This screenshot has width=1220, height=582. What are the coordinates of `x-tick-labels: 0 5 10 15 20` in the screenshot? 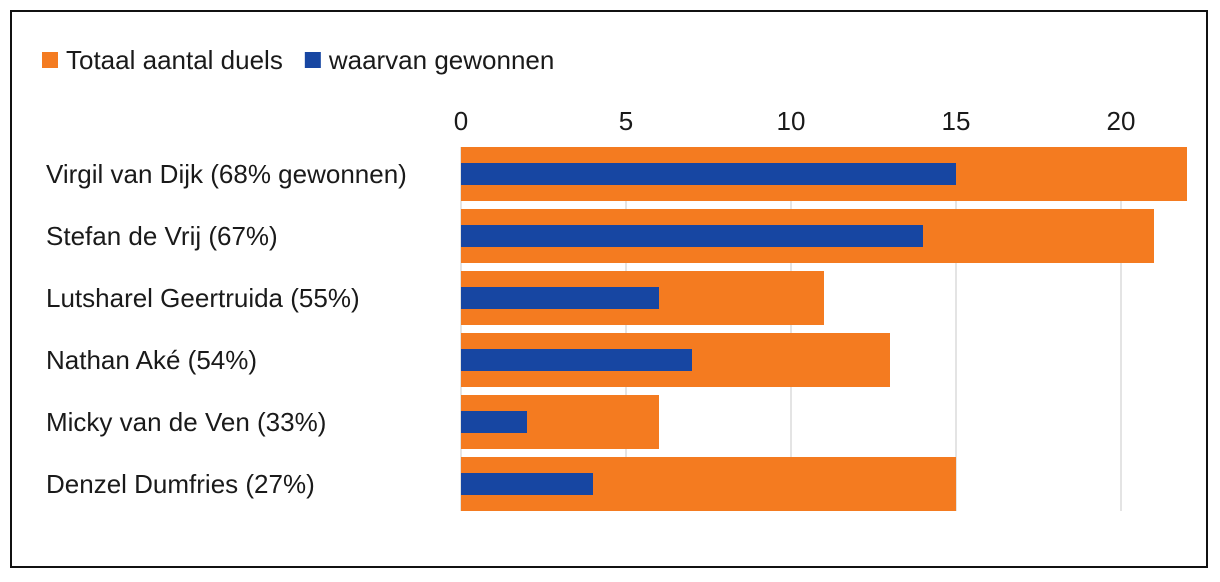 It's located at (795, 121).